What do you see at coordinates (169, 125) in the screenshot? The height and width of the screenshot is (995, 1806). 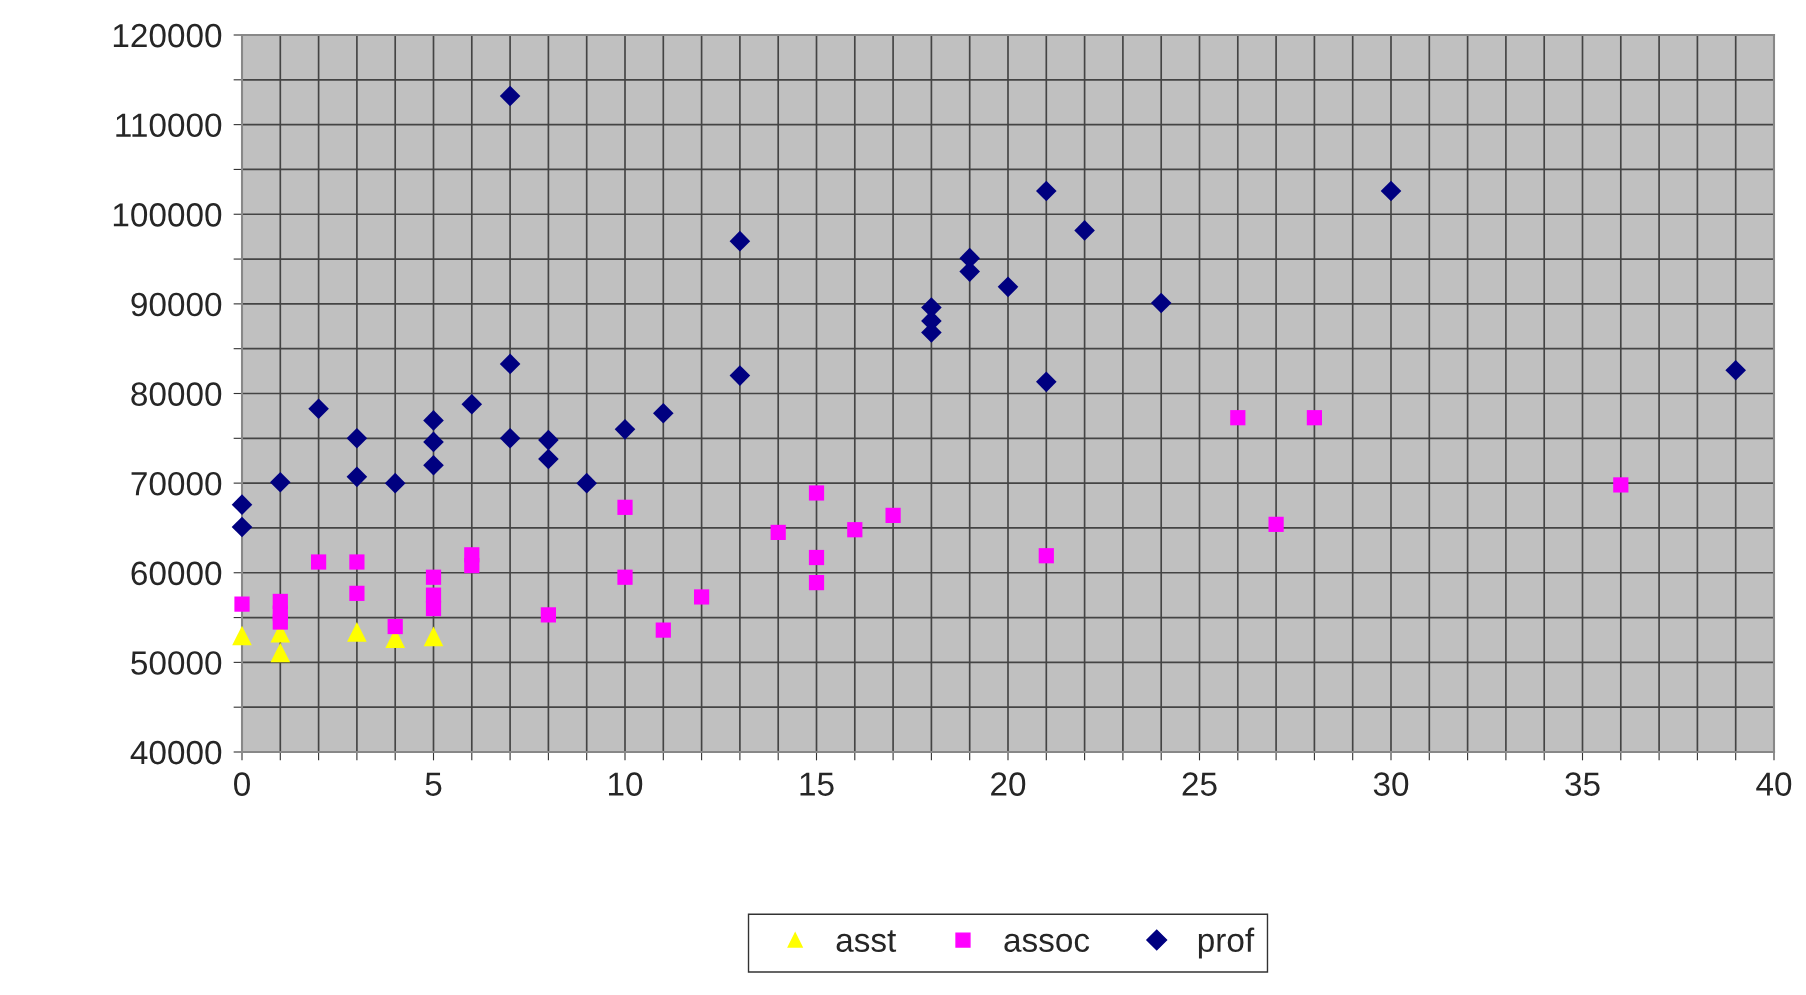 I see `y-tick-label: 110000` at bounding box center [169, 125].